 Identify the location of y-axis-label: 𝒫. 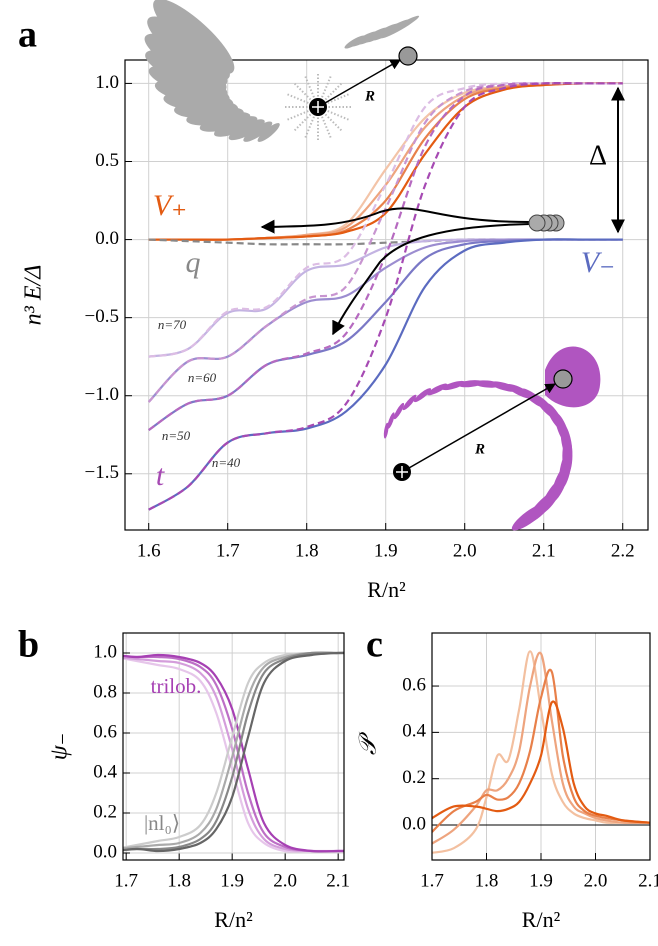
(369, 743).